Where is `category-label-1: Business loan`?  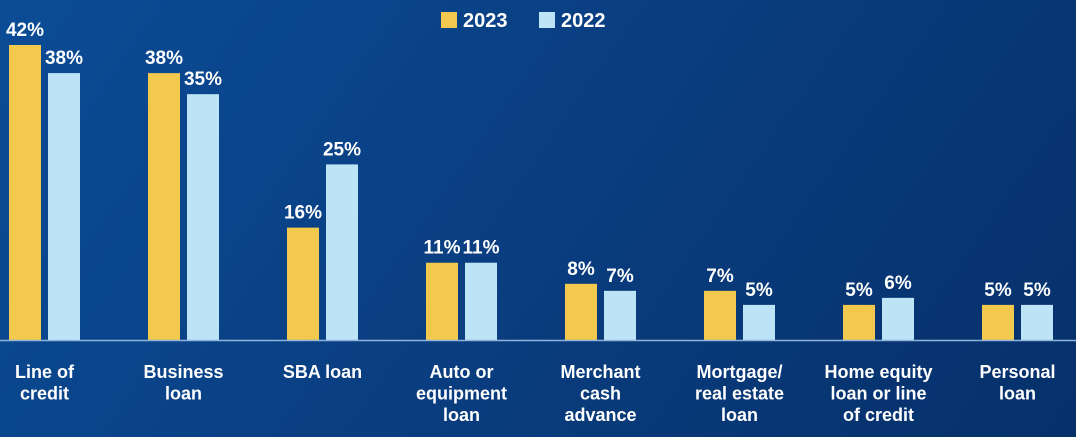
category-label-1: Business loan is located at coordinates (183, 383).